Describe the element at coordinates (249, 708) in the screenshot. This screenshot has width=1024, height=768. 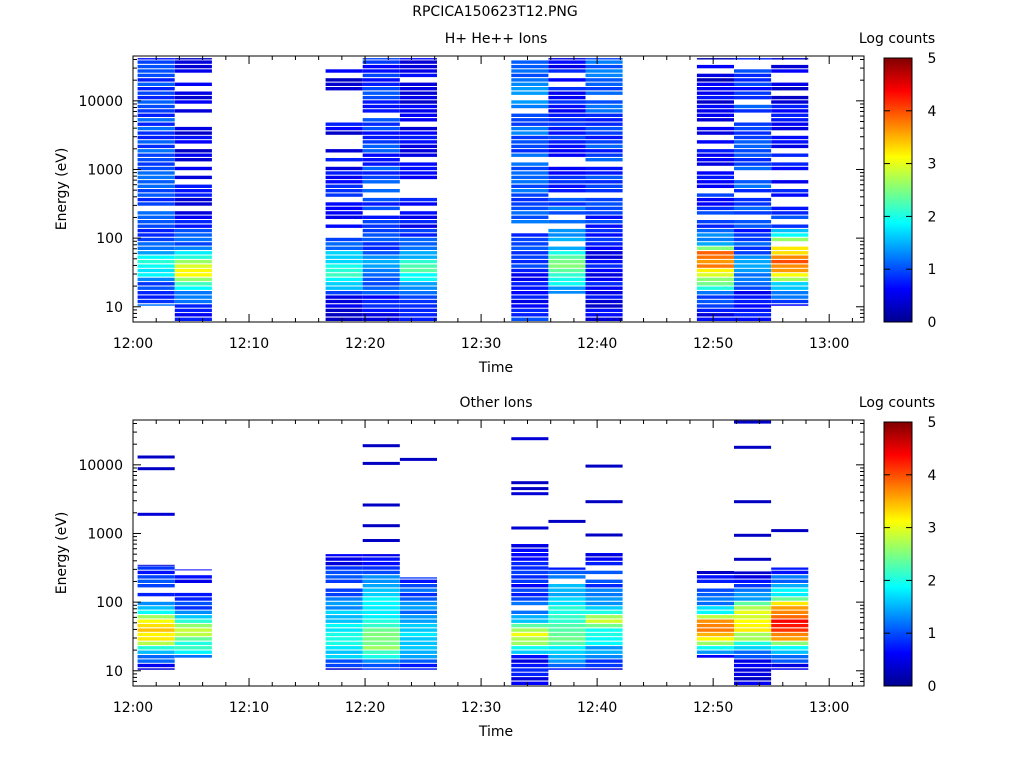
I see `x-tick-label: 12:10` at that location.